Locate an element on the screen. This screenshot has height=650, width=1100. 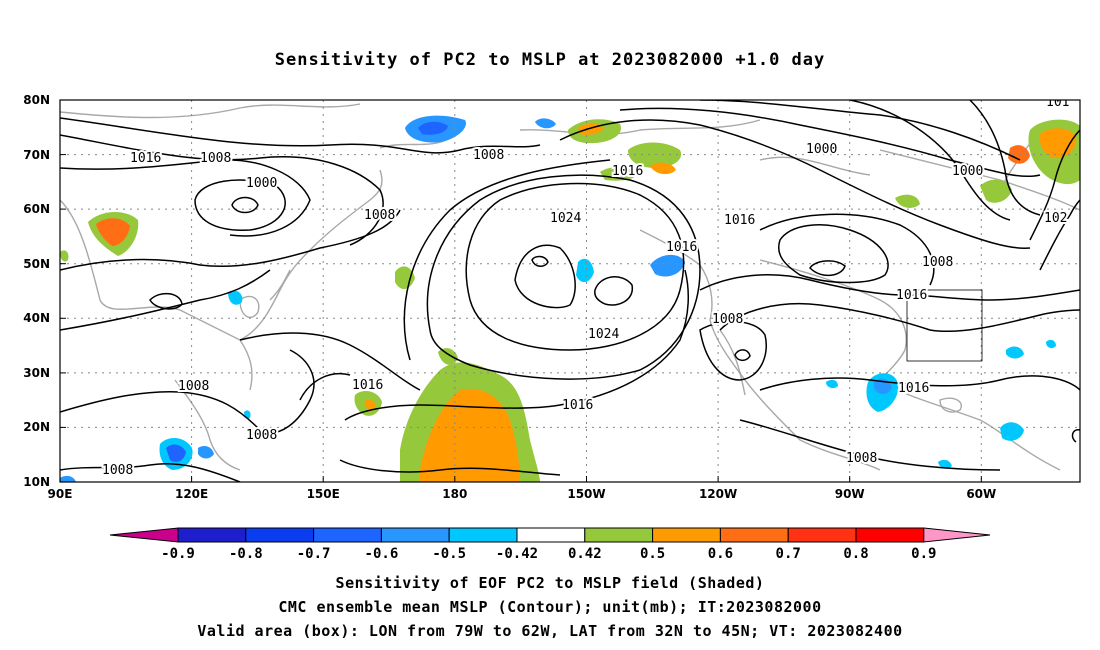
longitude-labels: 90E 120E 150E 180 150W 120W 90W 60W is located at coordinates (522, 494).